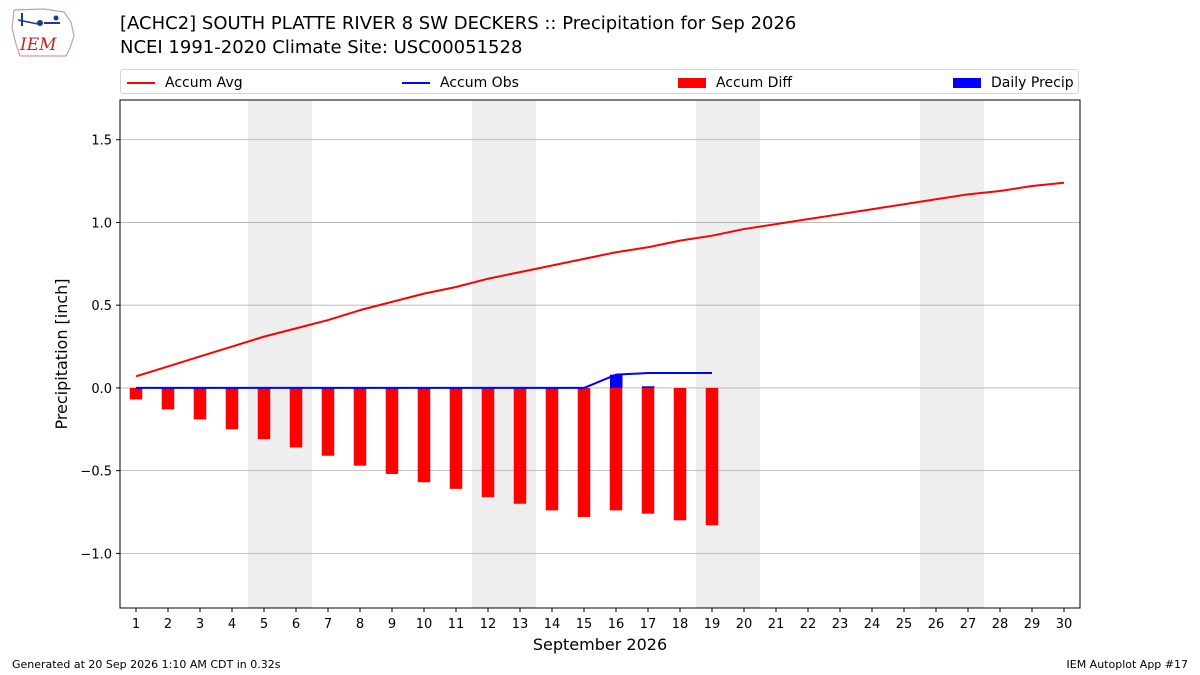  Describe the element at coordinates (808, 624) in the screenshot. I see `x-tick-label: 22` at that location.